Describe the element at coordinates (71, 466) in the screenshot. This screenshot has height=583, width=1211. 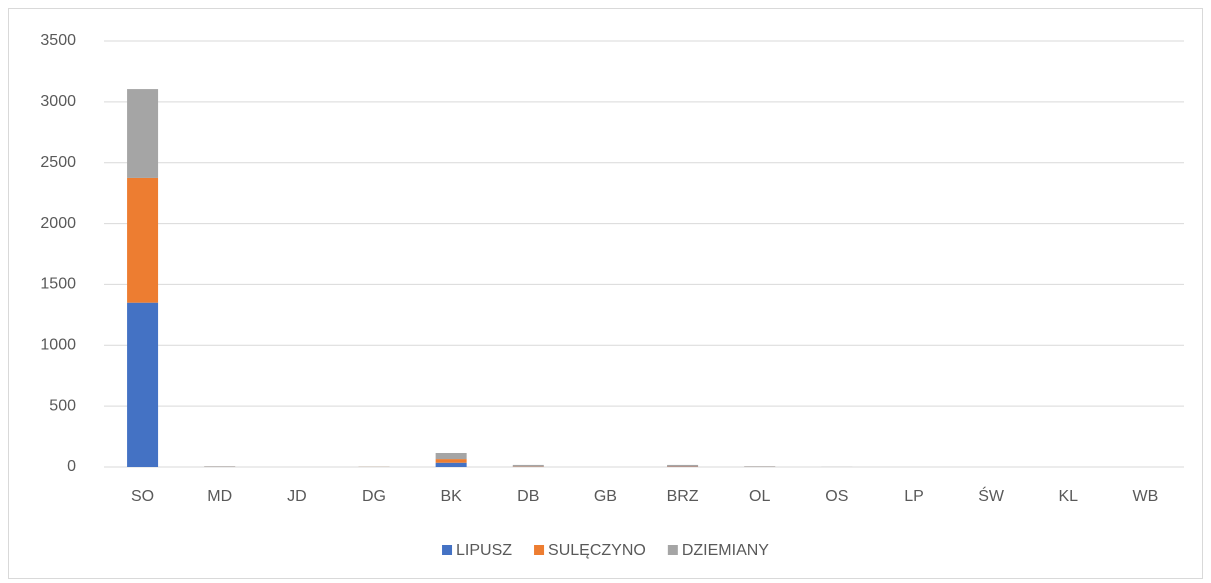
I see `y-tick-label: 0` at that location.